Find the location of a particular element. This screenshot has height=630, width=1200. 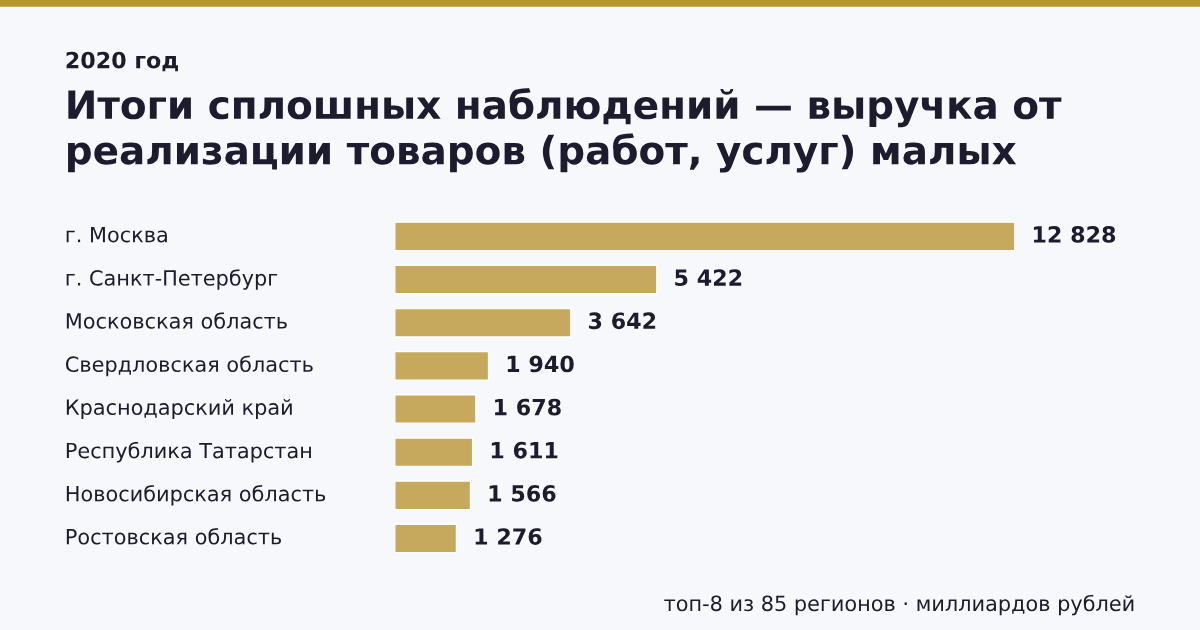

y-tick-label: Свердловская область is located at coordinates (189, 366).